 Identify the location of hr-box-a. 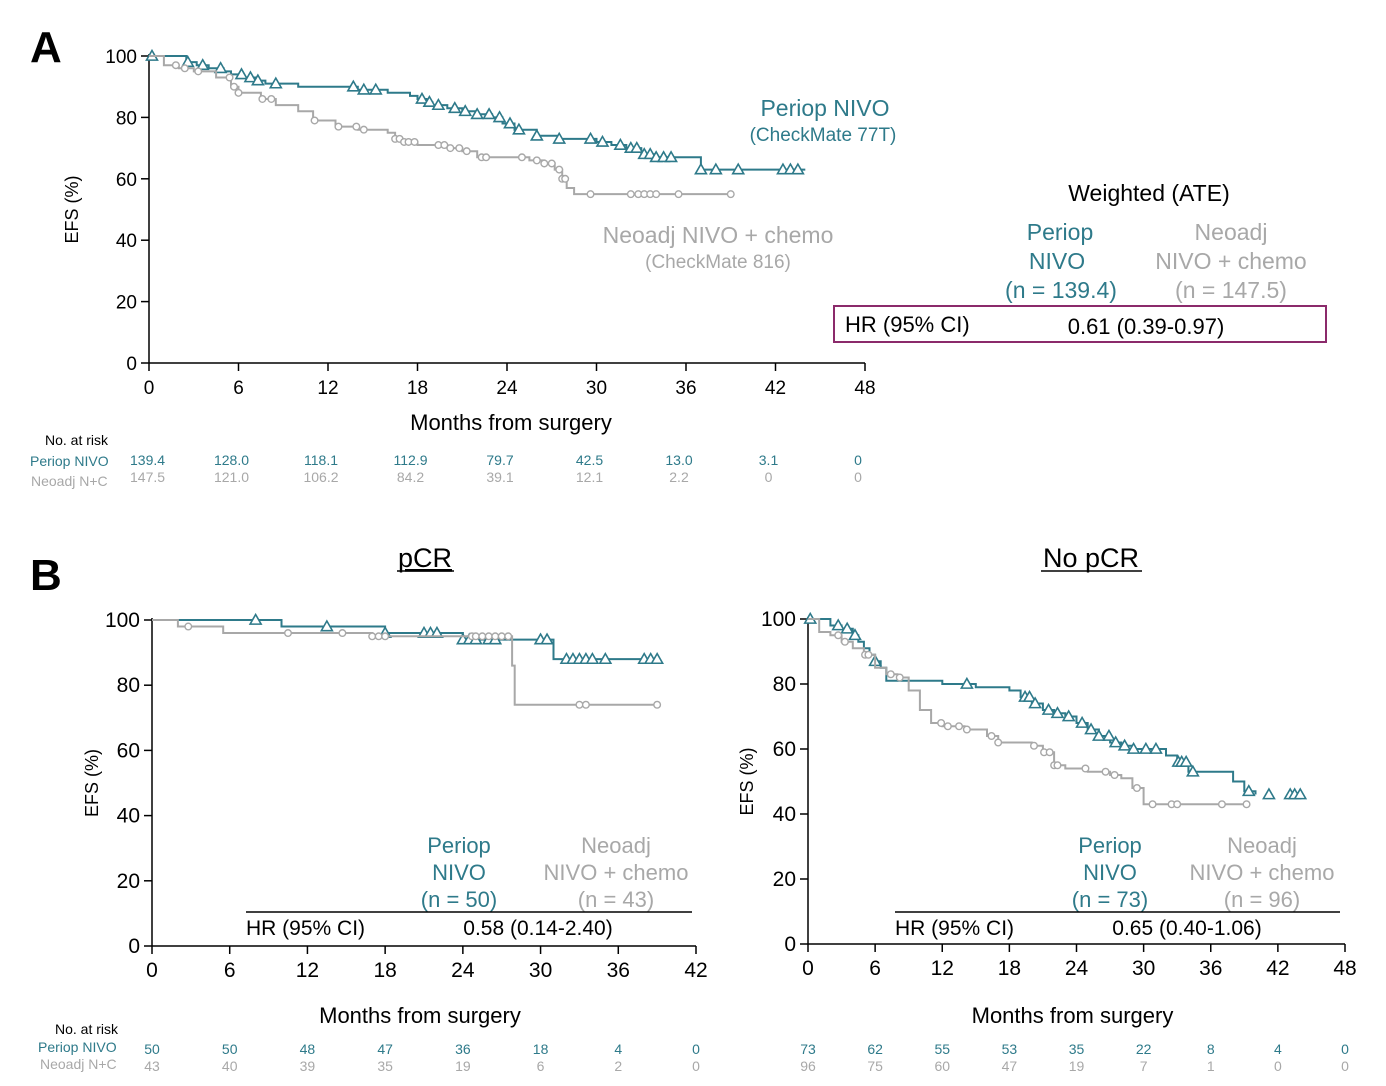
(1080, 324).